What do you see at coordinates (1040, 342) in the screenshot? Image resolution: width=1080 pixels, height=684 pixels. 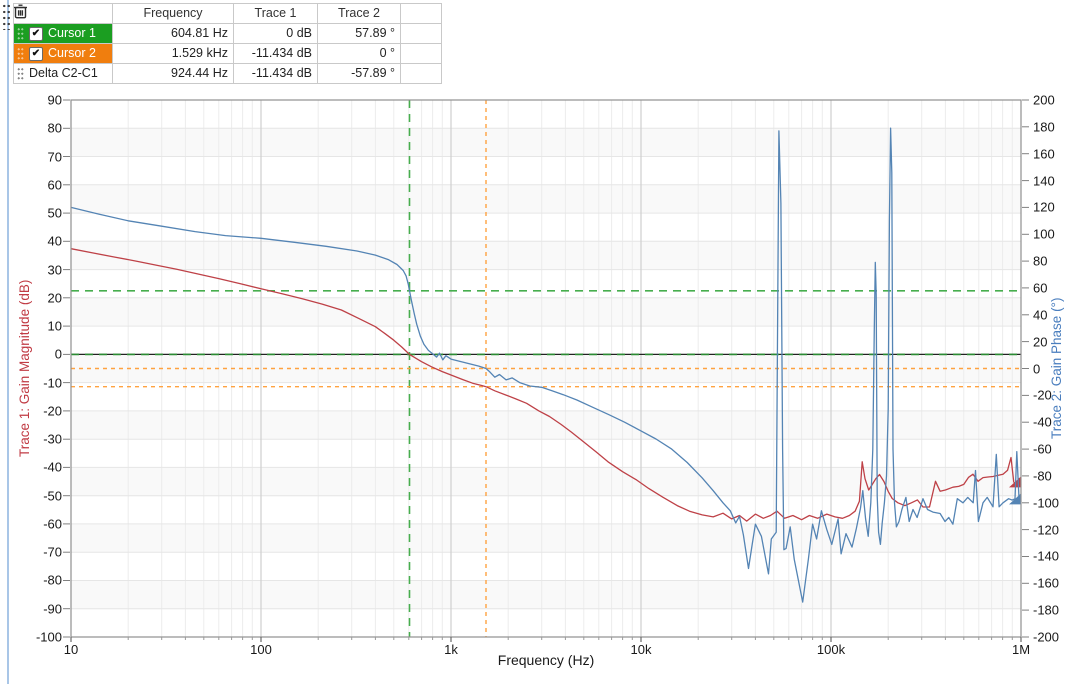 I see `y-right-tick-label: 20` at bounding box center [1040, 342].